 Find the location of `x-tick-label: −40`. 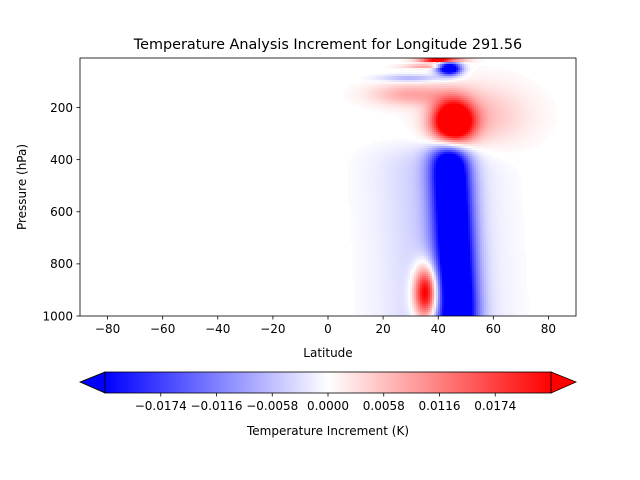

x-tick-label: −40 is located at coordinates (217, 329).